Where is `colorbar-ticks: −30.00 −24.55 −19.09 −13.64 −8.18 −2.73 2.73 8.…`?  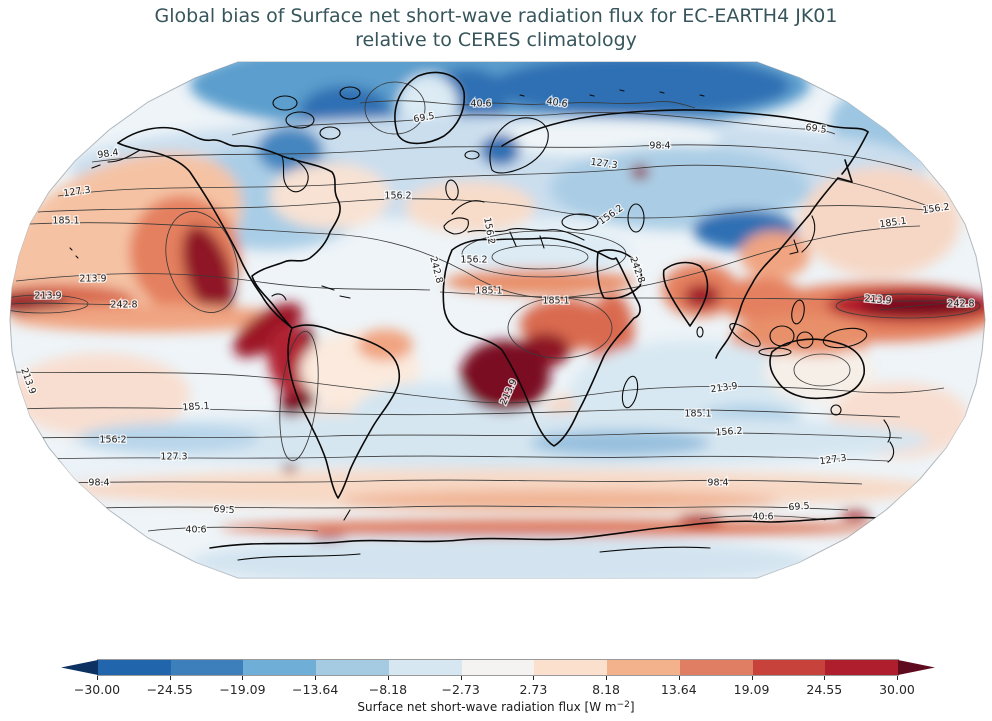
colorbar-ticks: −30.00 −24.55 −19.09 −13.64 −8.18 −2.73 2.73 8.… is located at coordinates (494, 687).